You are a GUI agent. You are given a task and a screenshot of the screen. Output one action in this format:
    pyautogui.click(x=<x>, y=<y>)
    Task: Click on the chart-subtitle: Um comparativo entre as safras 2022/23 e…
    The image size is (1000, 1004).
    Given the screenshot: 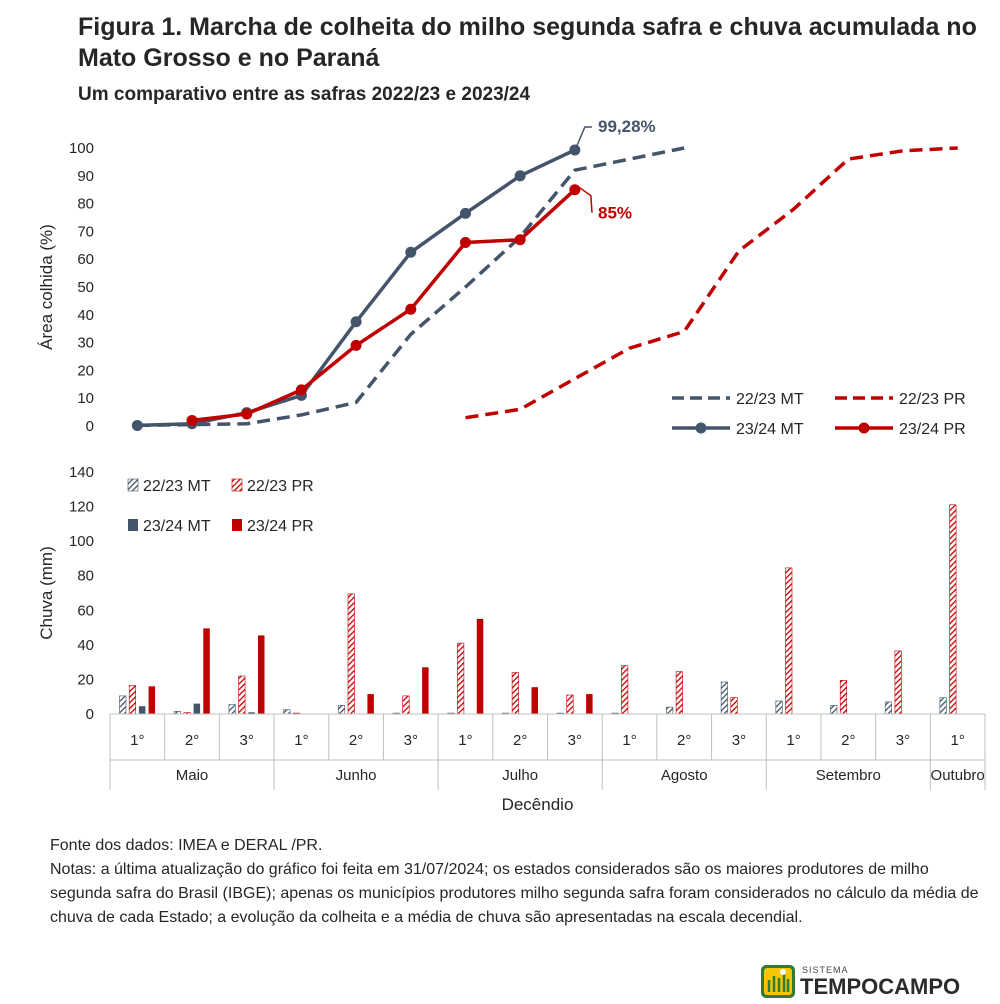 What is the action you would take?
    pyautogui.click(x=304, y=94)
    